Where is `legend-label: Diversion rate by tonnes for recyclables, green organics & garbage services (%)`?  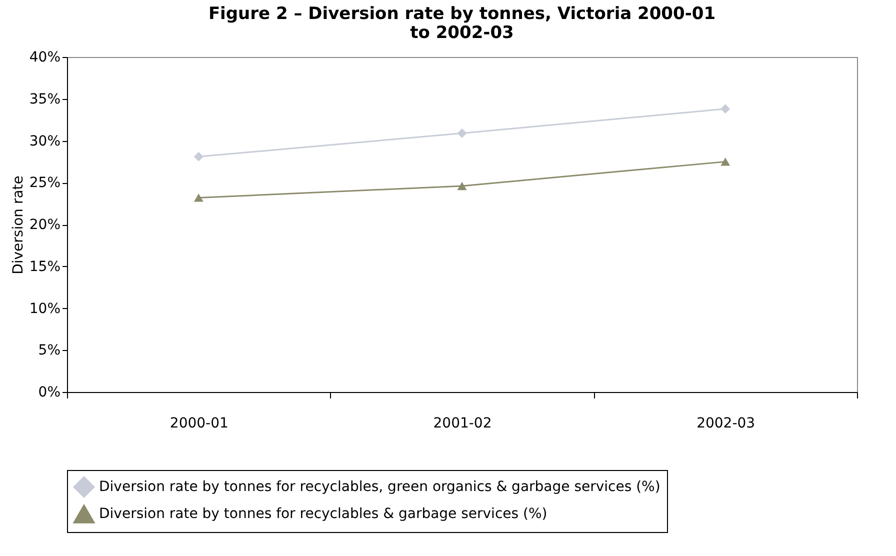 legend-label: Diversion rate by tonnes for recyclables, green organics & garbage services (%) is located at coordinates (379, 487).